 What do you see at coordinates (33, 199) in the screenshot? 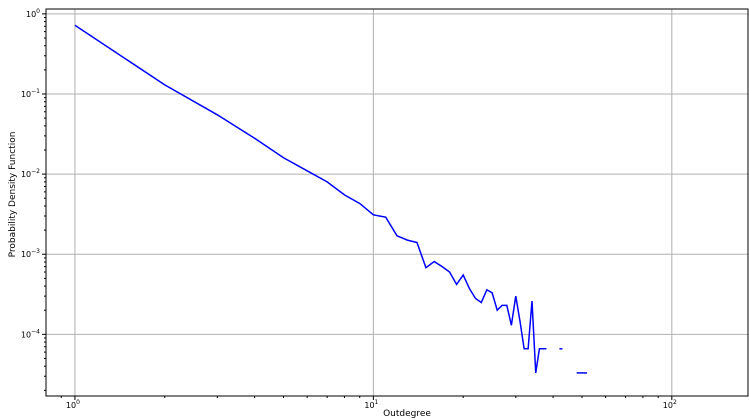
I see `y-axis-ticks: 10⁻⁴ 10⁻³ 10⁻² 10⁻¹ 10⁰` at bounding box center [33, 199].